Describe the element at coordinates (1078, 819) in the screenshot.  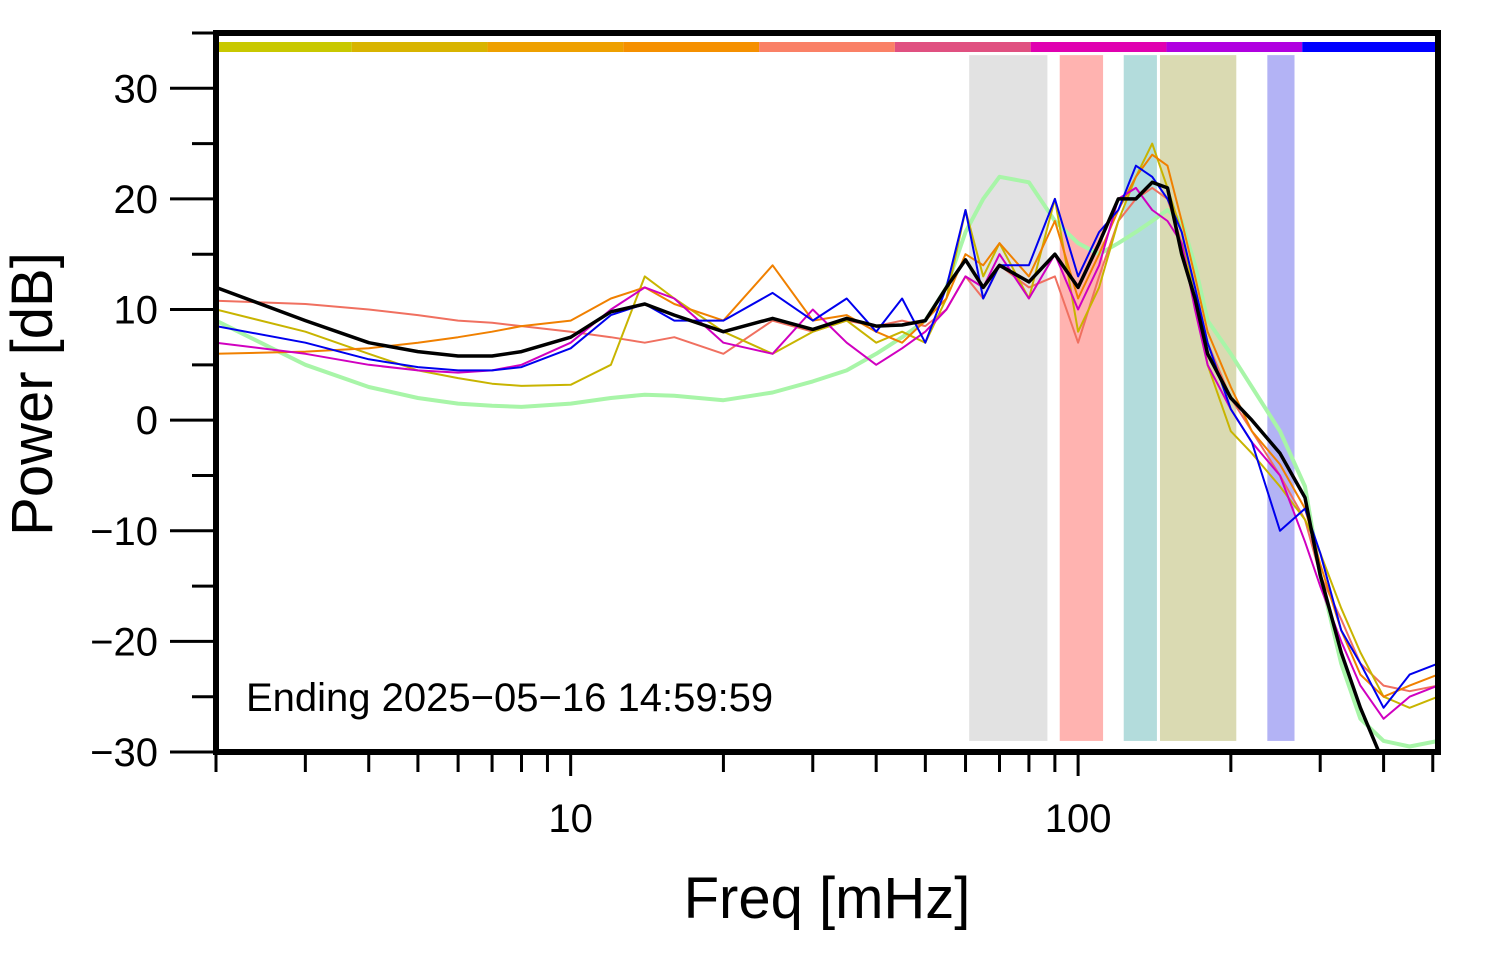
I see `x-tick-label: 100` at that location.